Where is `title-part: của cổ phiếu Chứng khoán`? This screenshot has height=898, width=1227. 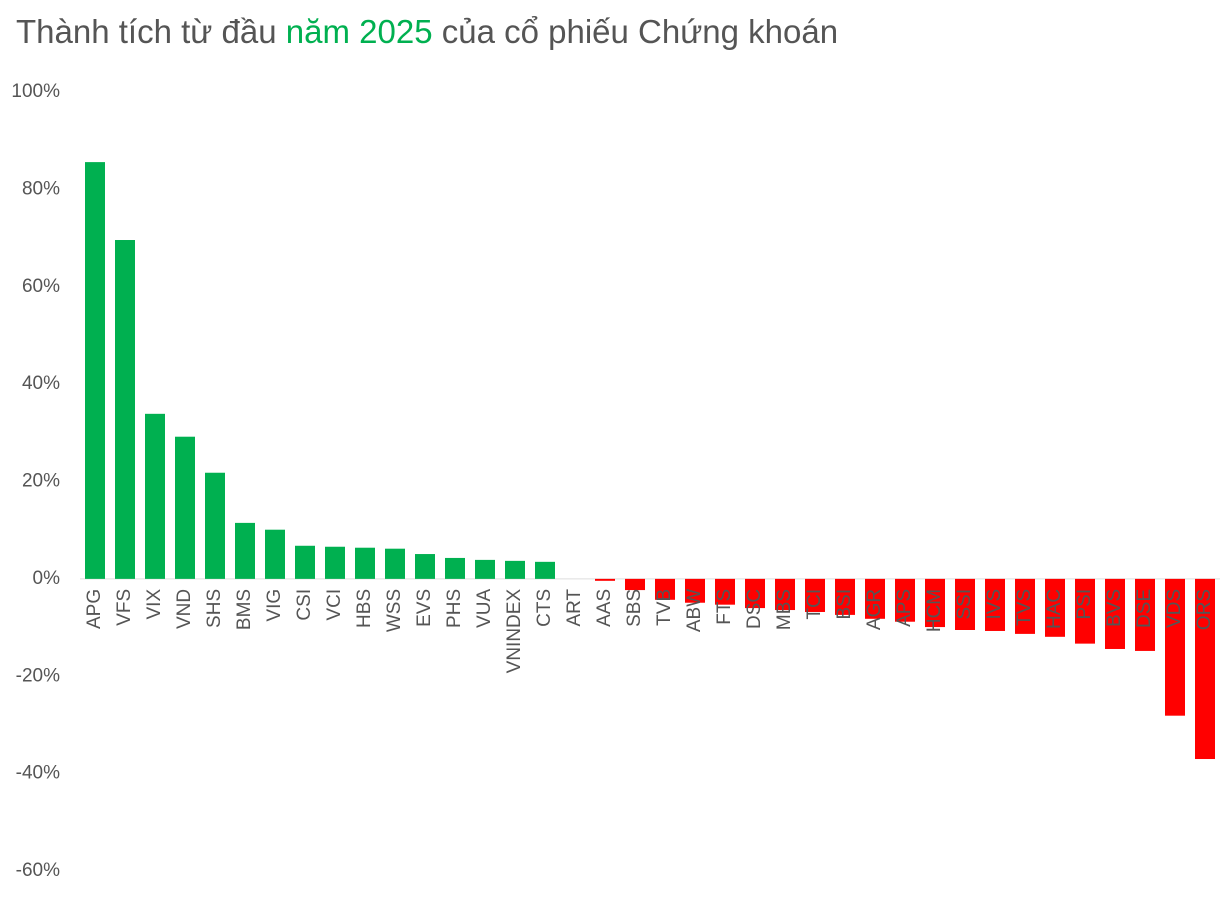
title-part: của cổ phiếu Chứng khoán is located at coordinates (640, 31).